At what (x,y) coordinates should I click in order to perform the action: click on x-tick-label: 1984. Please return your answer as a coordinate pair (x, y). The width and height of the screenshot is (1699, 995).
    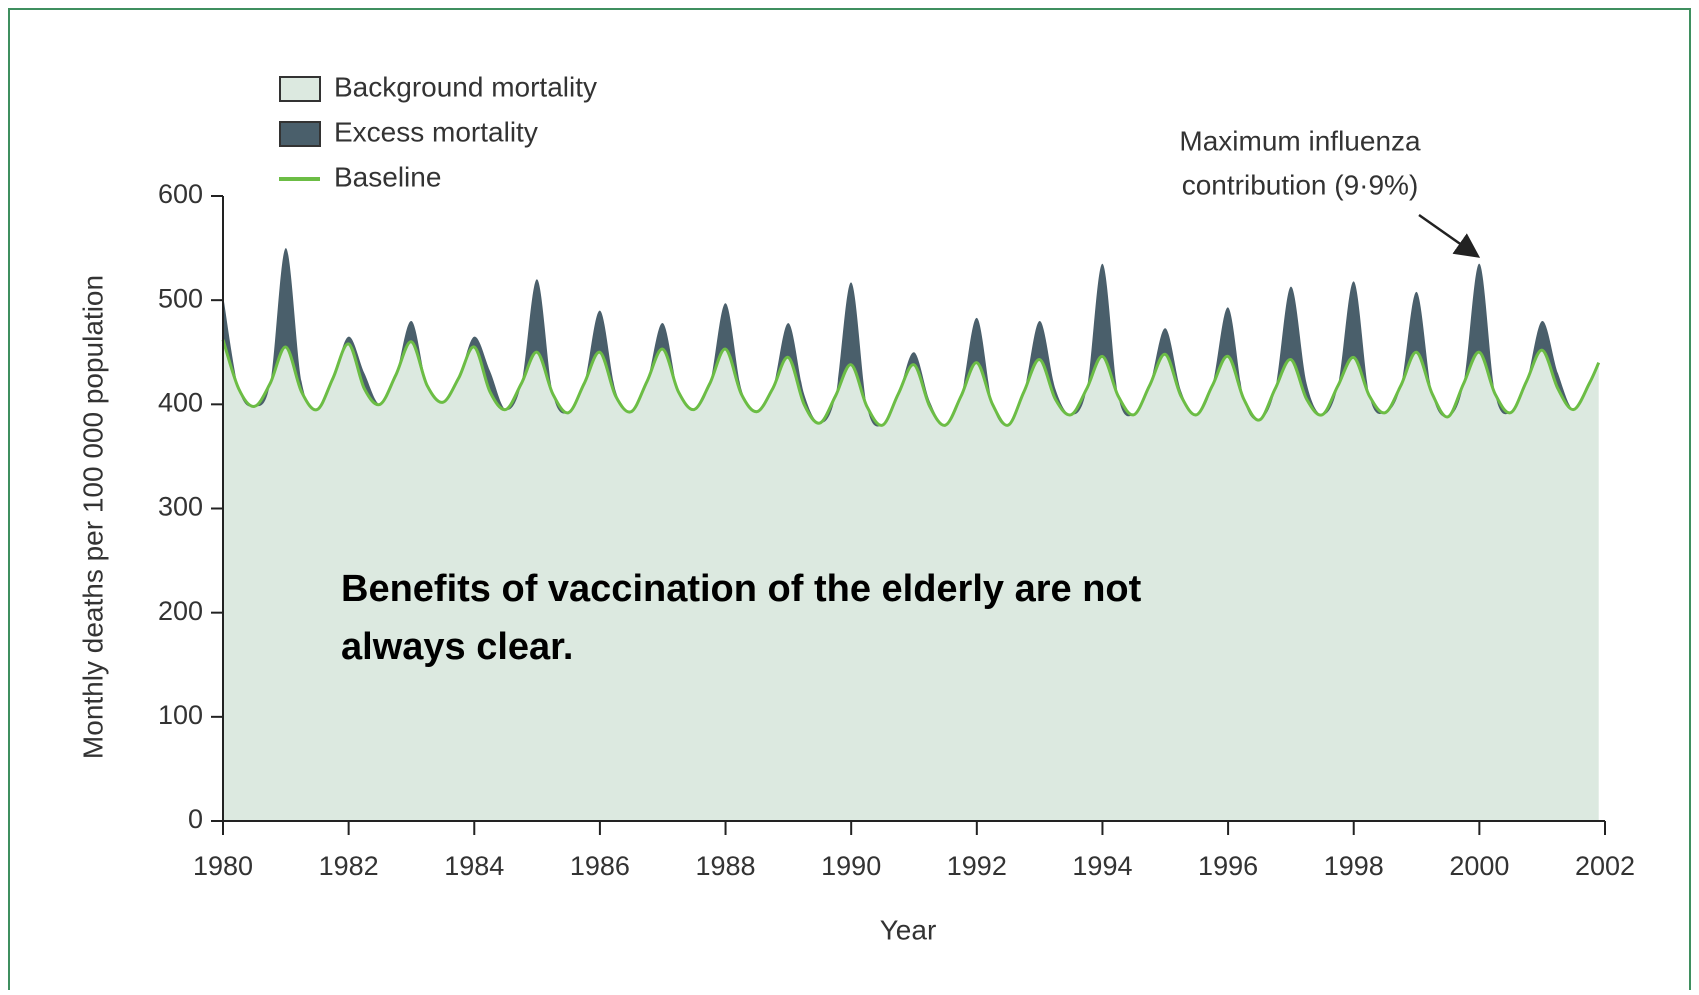
    Looking at the image, I should click on (474, 866).